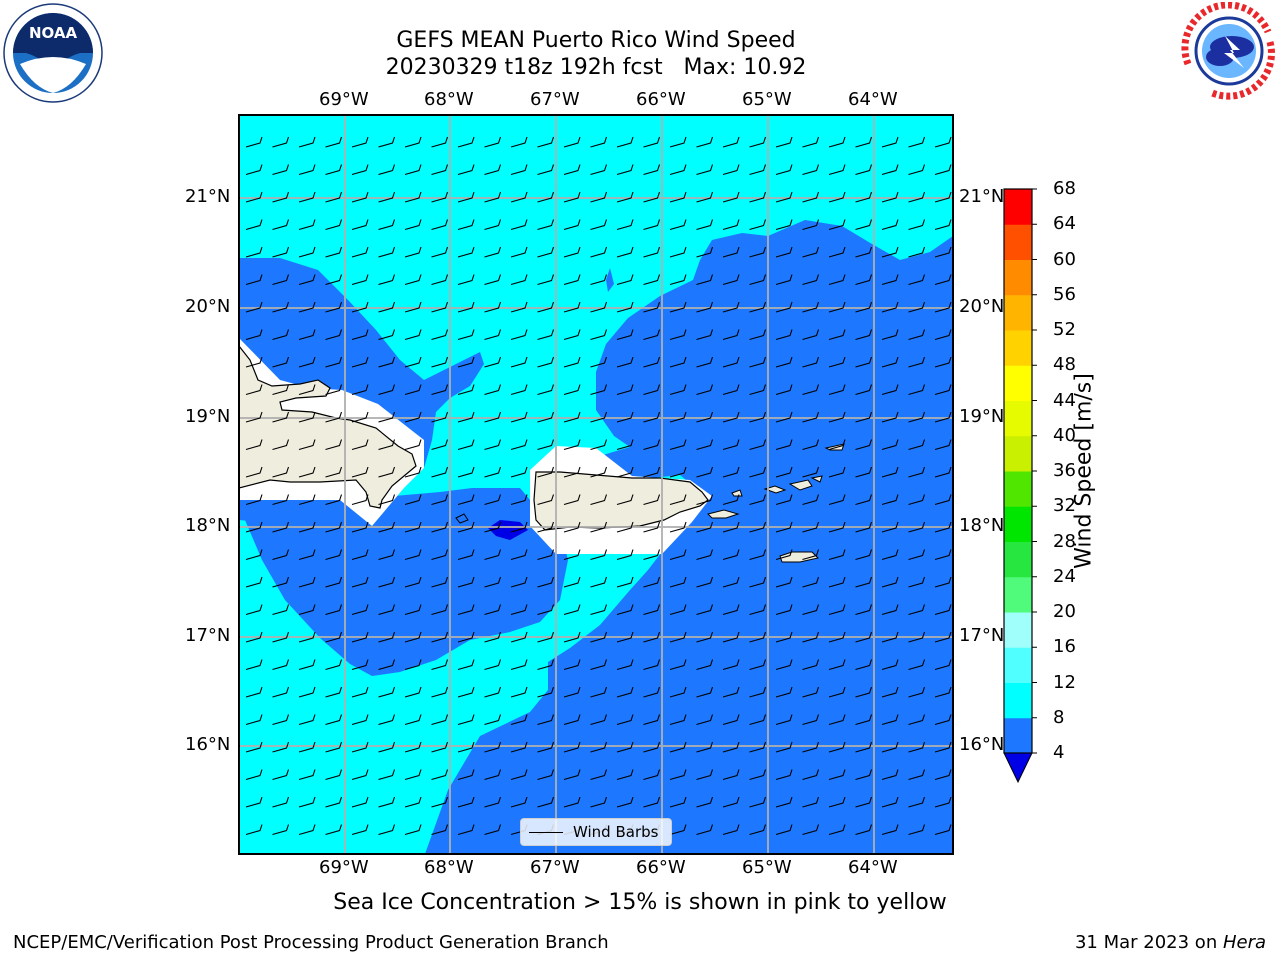  I want to click on colorbar-tick-label: 64, so click(1064, 224).